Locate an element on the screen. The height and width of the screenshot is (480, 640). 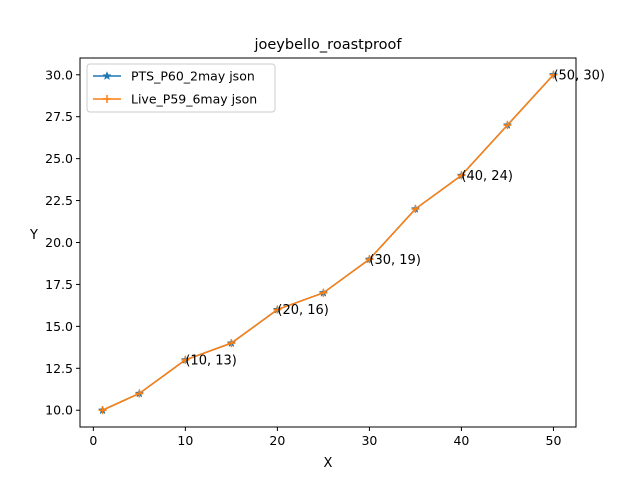
y-tick-label: 30.0 is located at coordinates (59, 74).